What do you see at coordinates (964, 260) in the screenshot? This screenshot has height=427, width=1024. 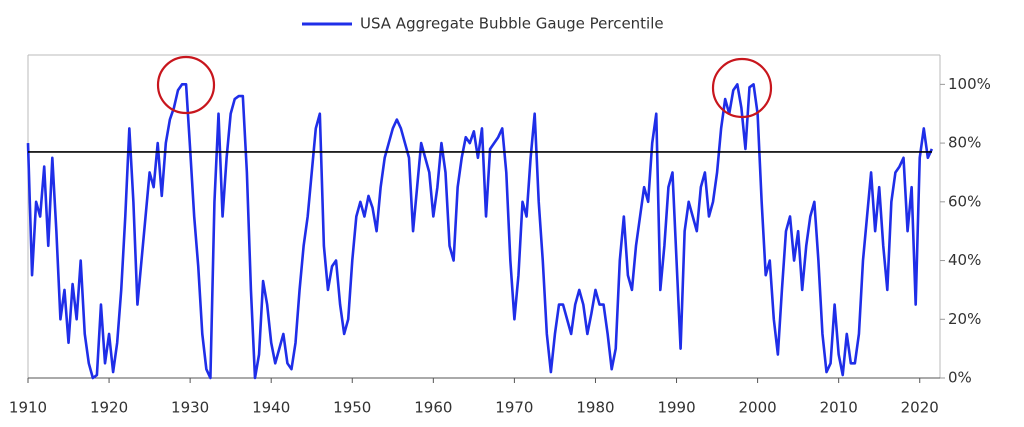 I see `y-tick-label: 40%` at bounding box center [964, 260].